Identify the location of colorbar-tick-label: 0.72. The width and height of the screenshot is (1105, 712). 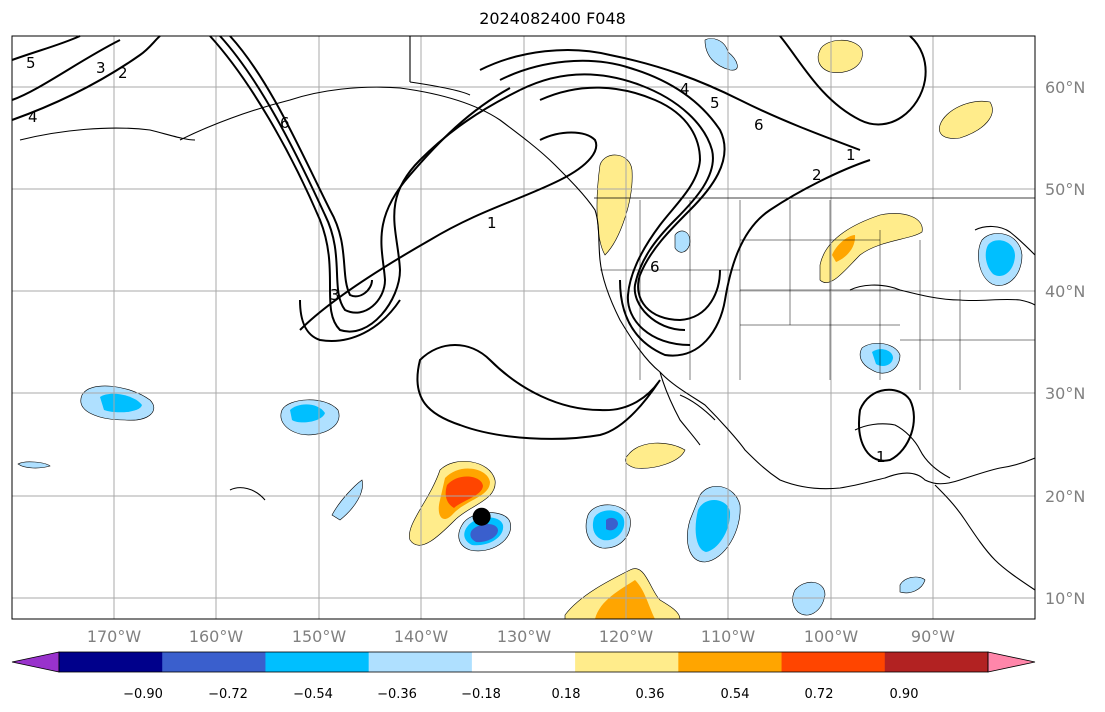
(819, 694).